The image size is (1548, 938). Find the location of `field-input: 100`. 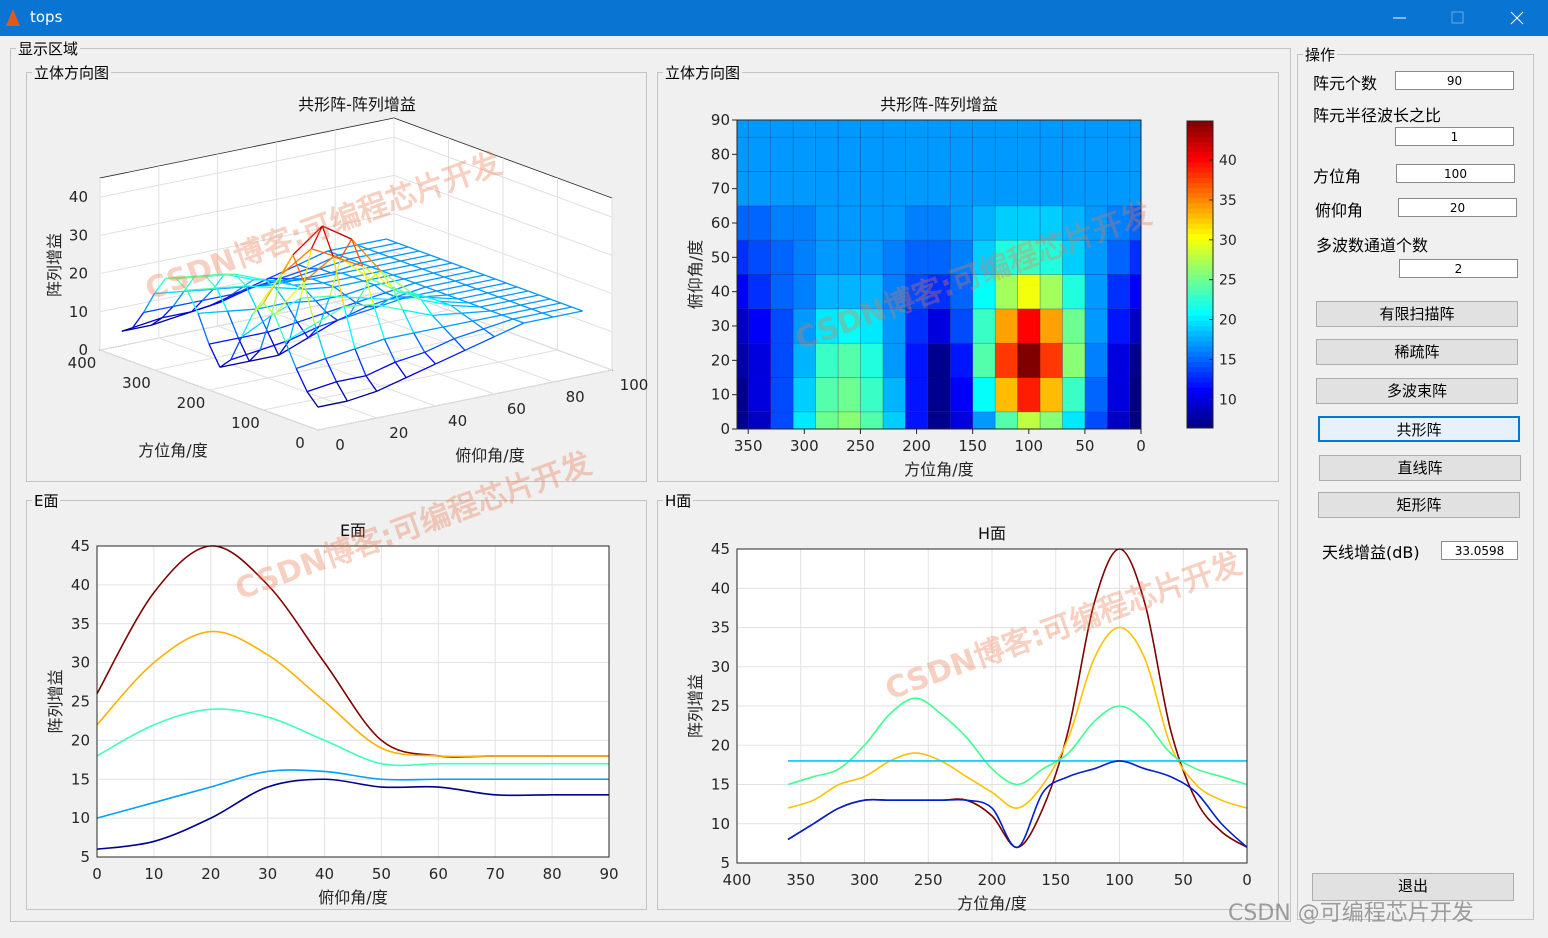

field-input: 100 is located at coordinates (1455, 173).